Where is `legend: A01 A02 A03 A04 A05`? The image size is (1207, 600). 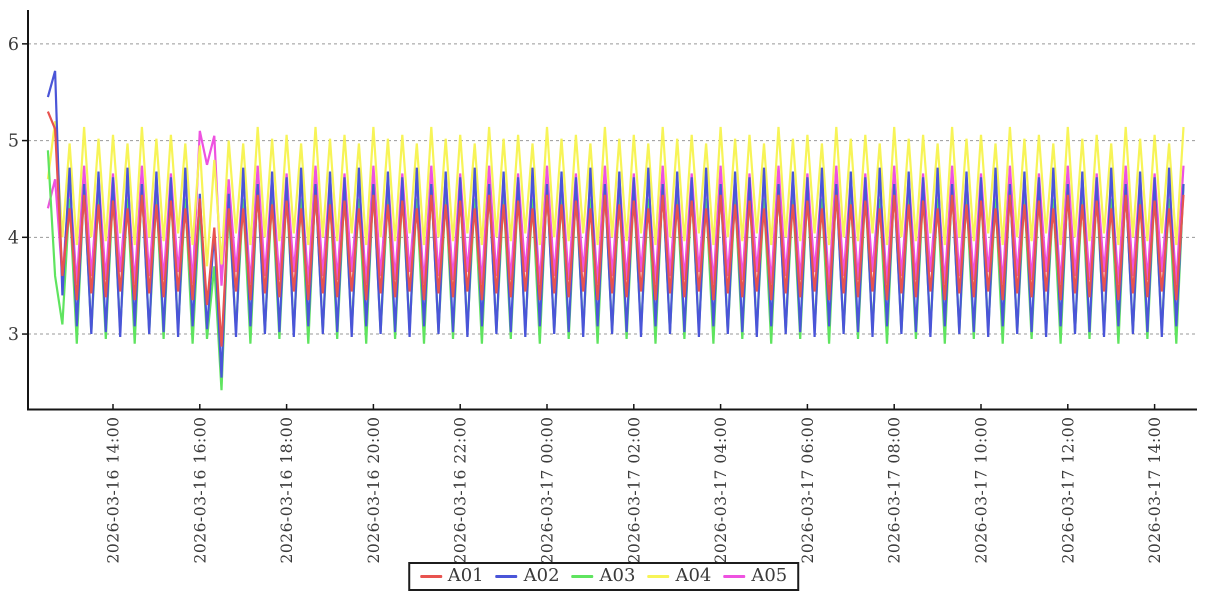
legend: A01 A02 A03 A04 A05 is located at coordinates (603, 576).